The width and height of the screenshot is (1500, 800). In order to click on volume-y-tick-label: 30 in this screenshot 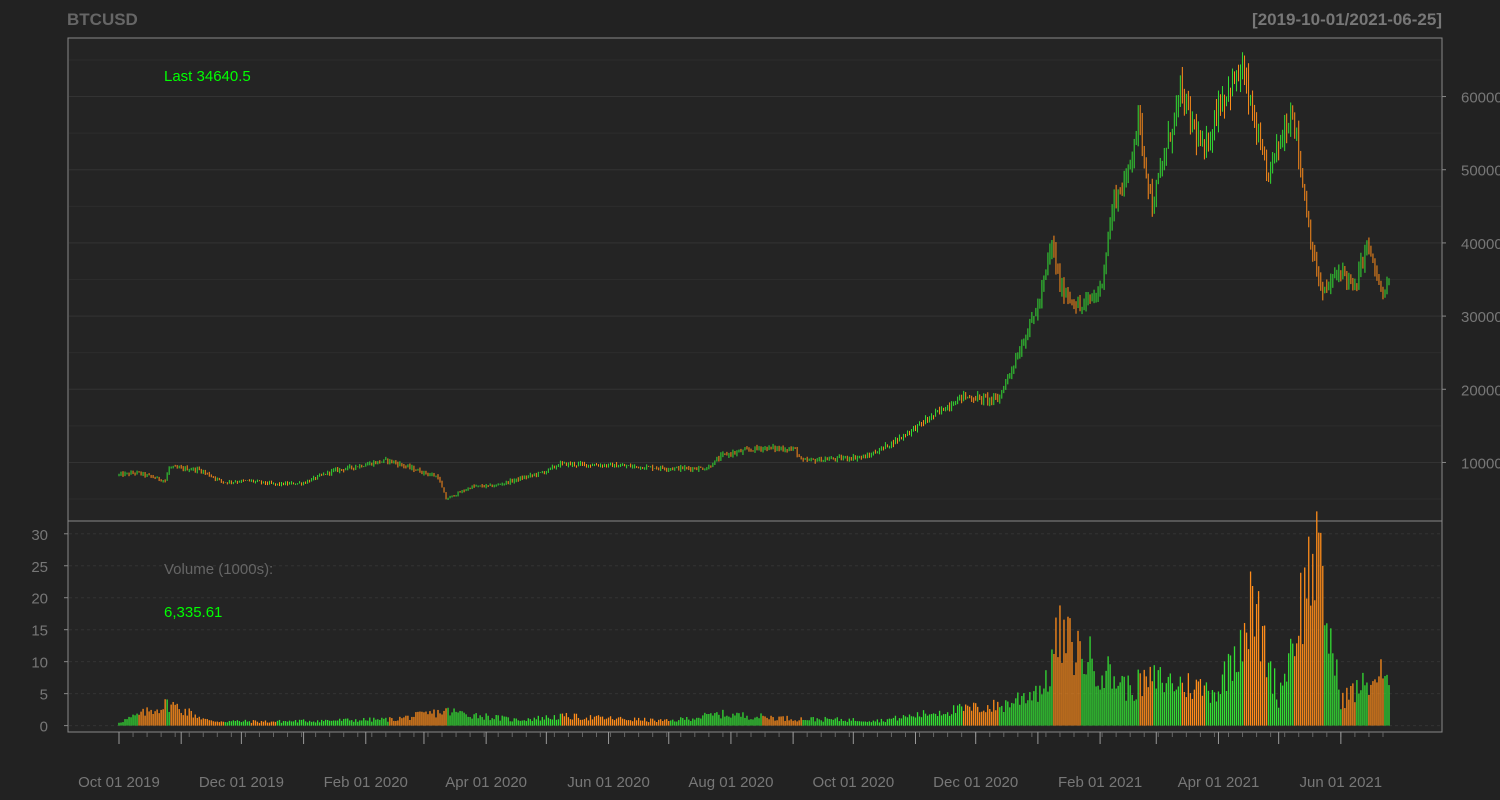, I will do `click(39, 535)`.